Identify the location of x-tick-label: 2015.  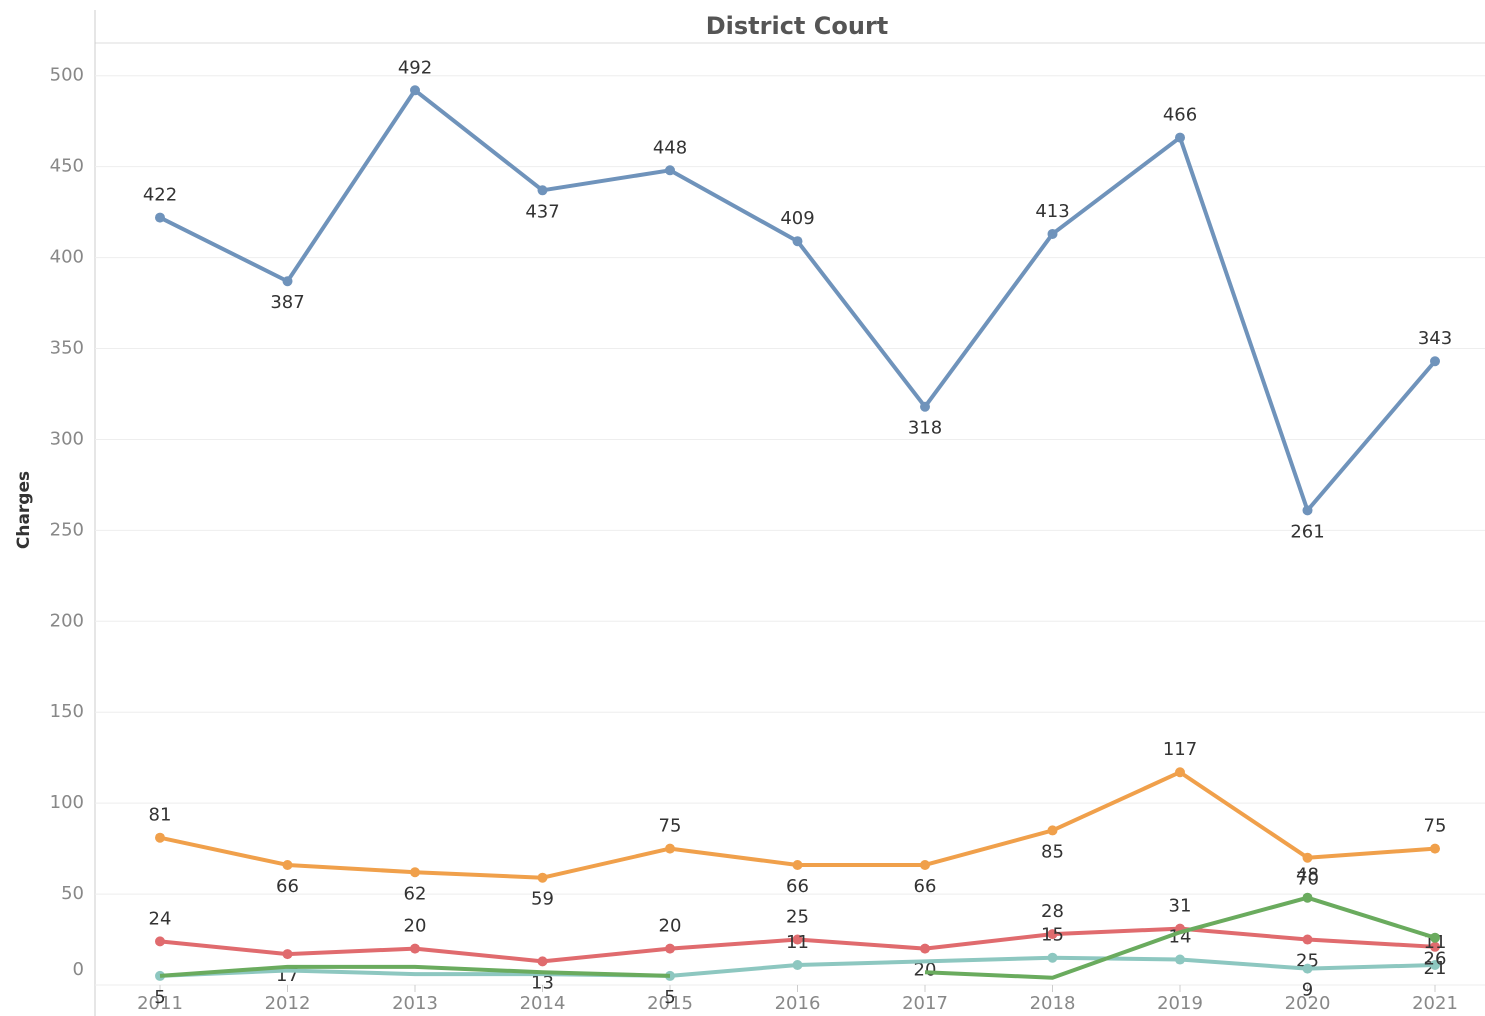
(670, 1003).